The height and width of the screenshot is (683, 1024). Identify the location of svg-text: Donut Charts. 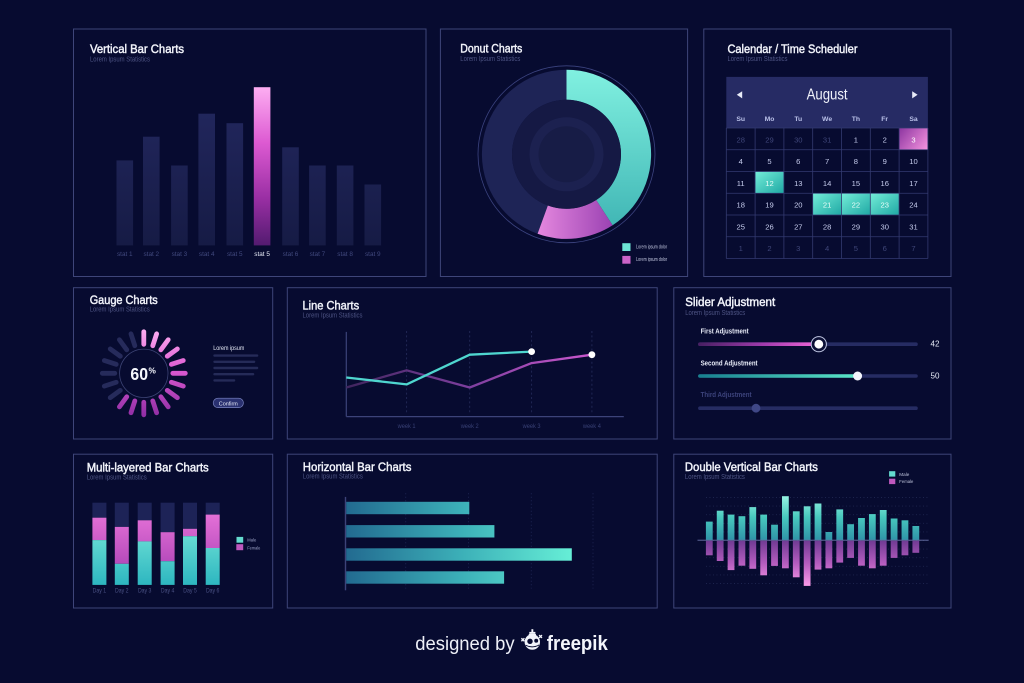
(491, 49).